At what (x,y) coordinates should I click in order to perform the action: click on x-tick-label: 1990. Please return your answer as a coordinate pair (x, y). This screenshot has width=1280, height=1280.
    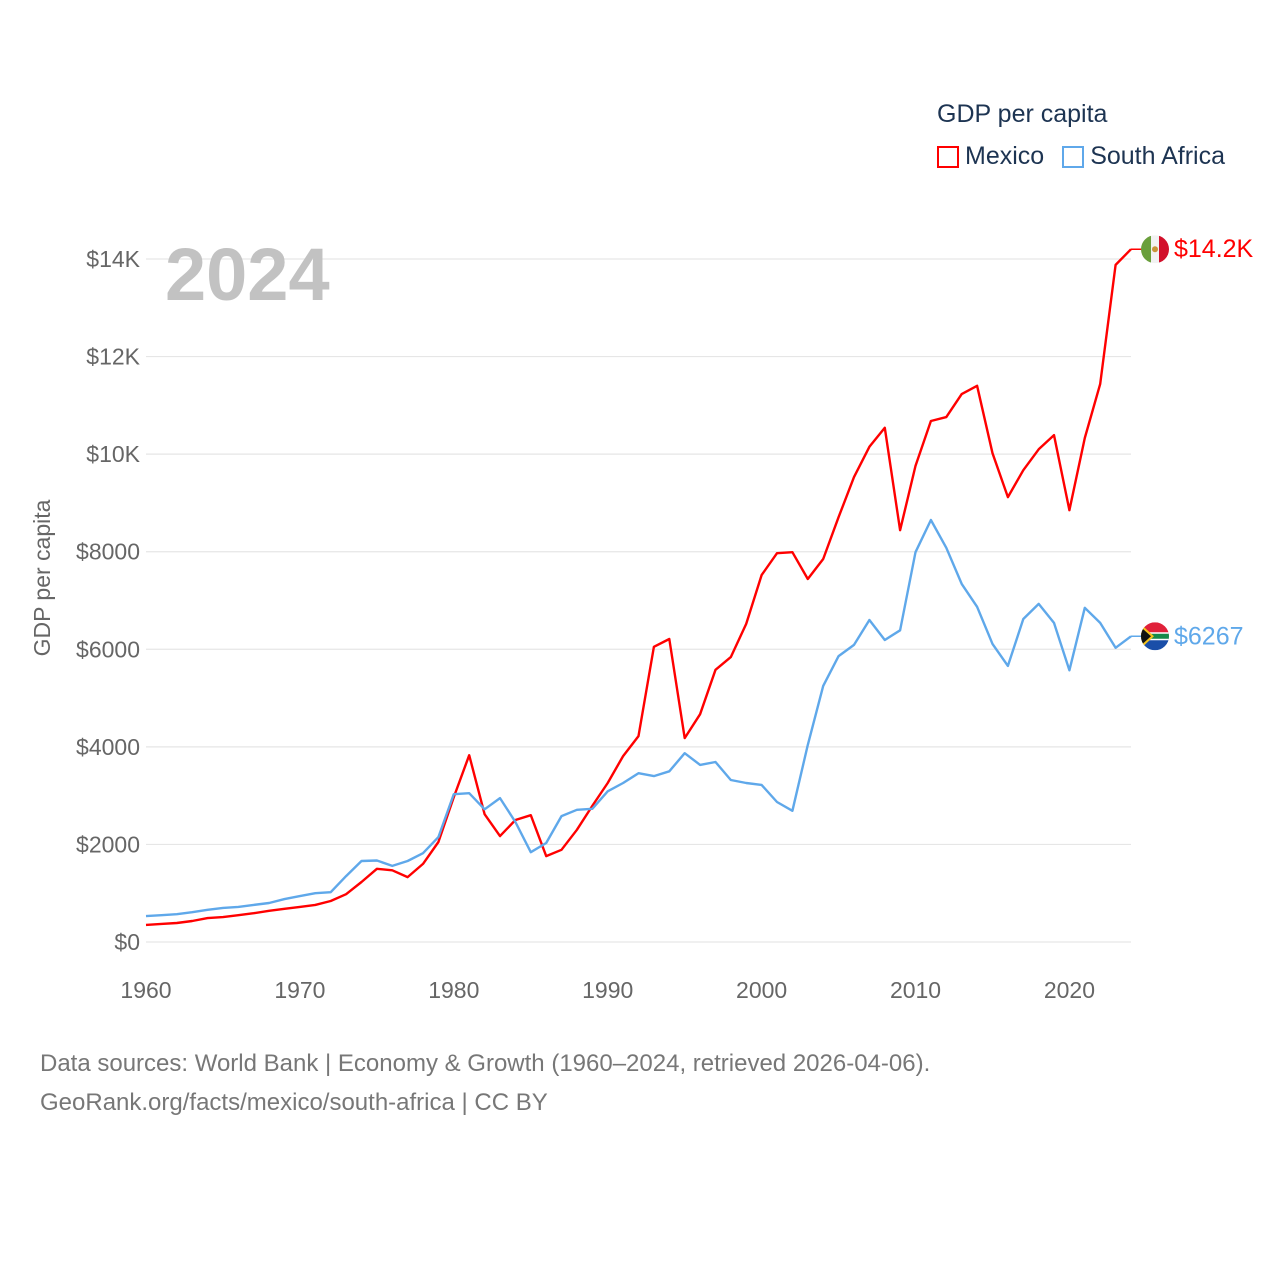
    Looking at the image, I should click on (607, 990).